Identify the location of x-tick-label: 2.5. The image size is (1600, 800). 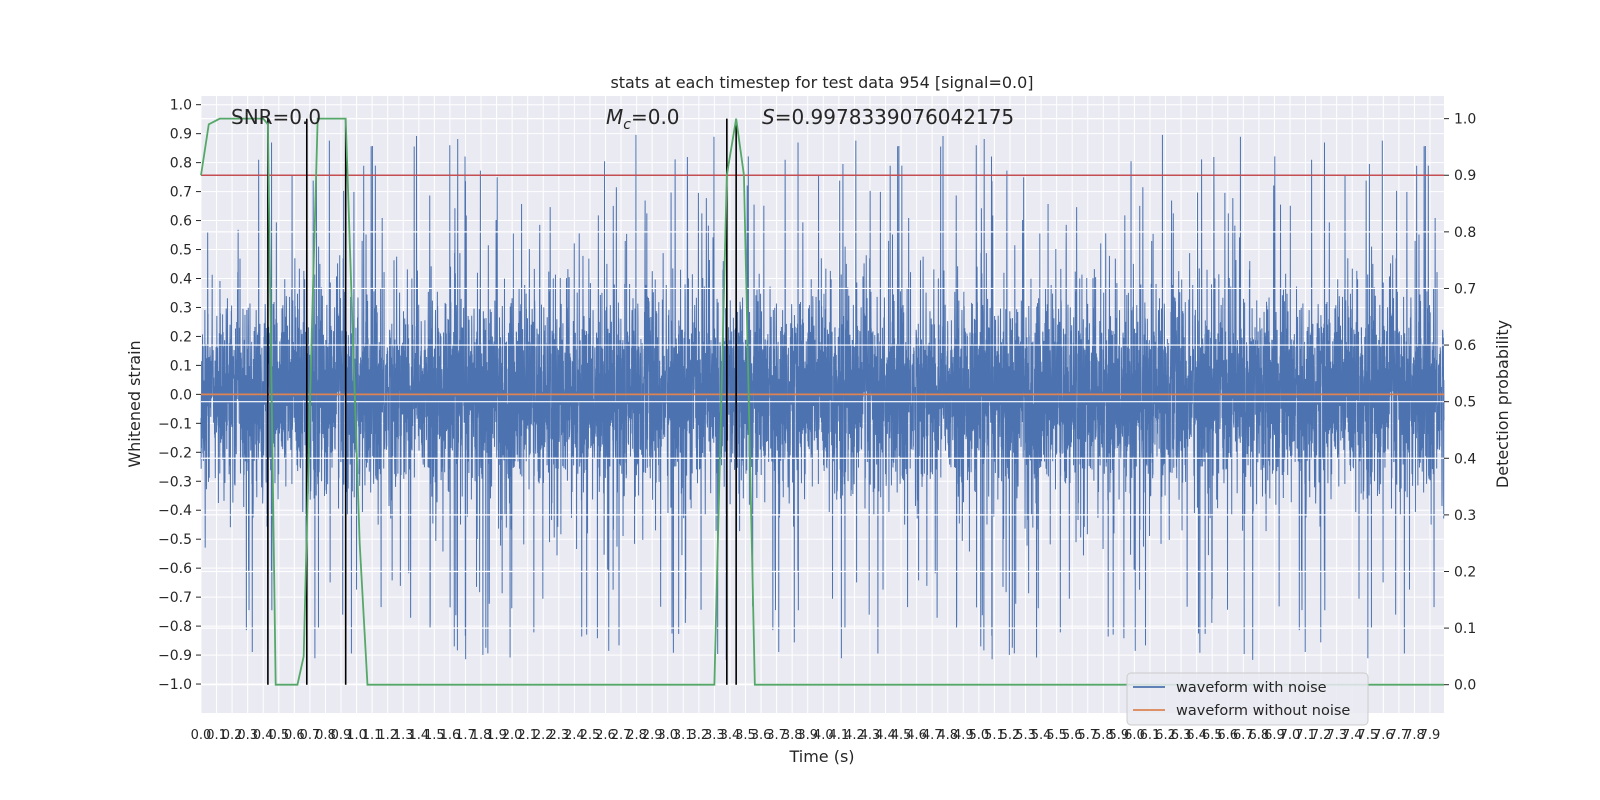
(590, 735).